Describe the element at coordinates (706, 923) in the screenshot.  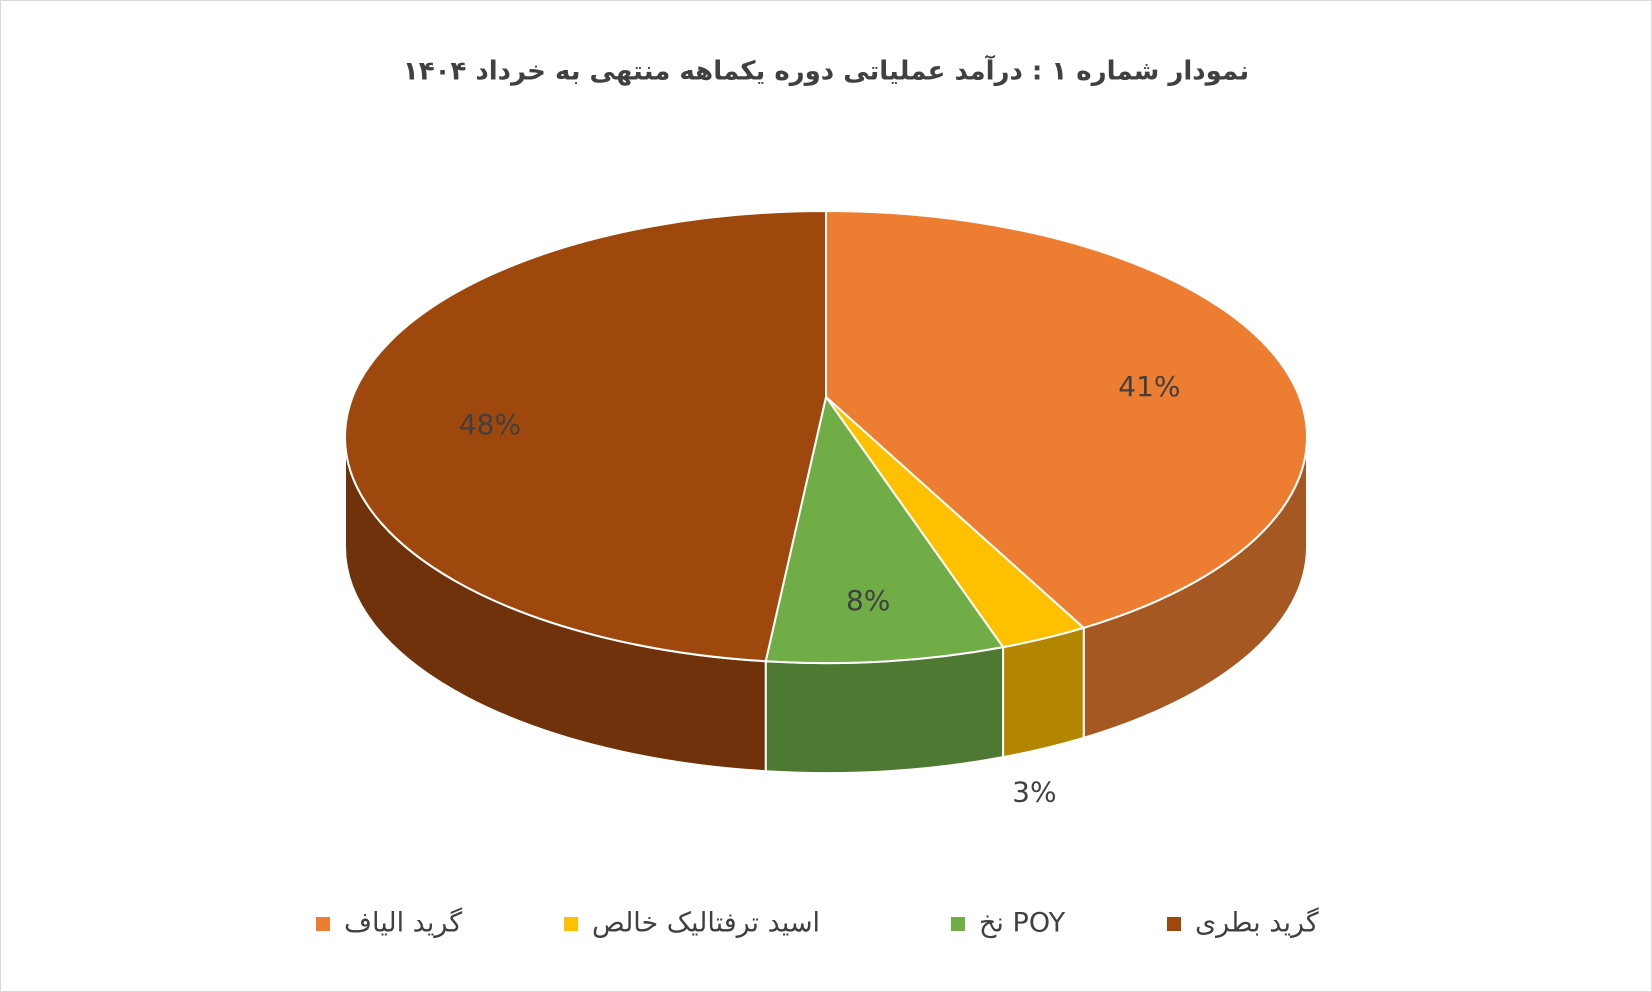
I see `legend-label: اسید ترفتالیک خالص` at that location.